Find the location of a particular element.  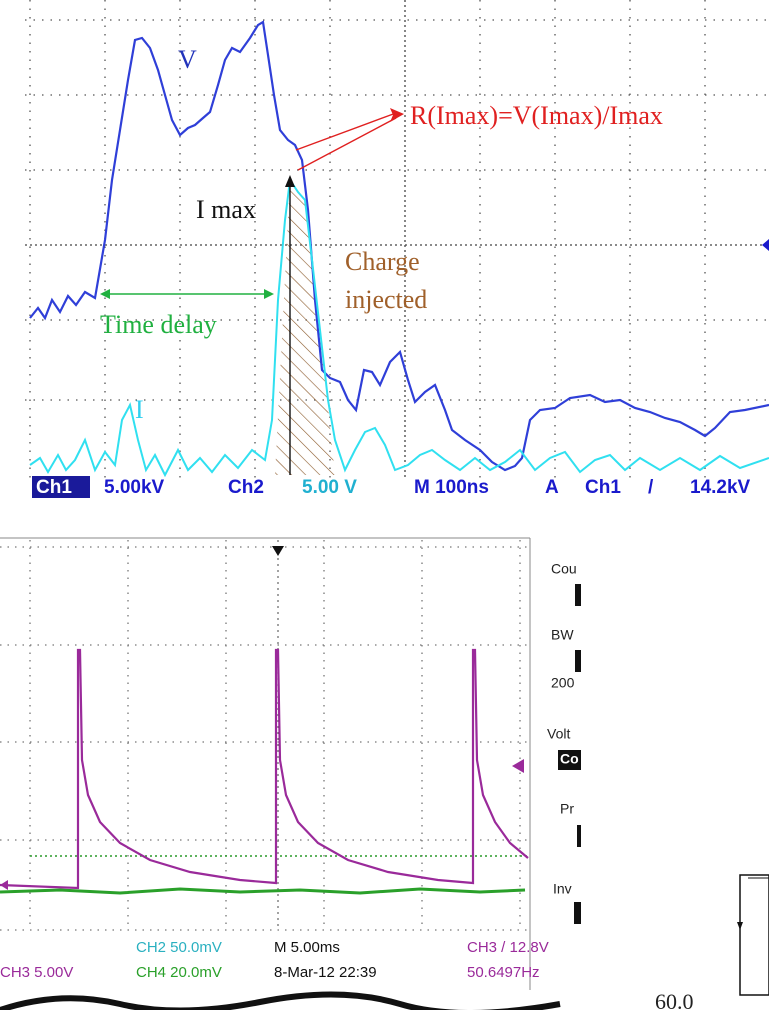

ch-marker is located at coordinates (4, 885).